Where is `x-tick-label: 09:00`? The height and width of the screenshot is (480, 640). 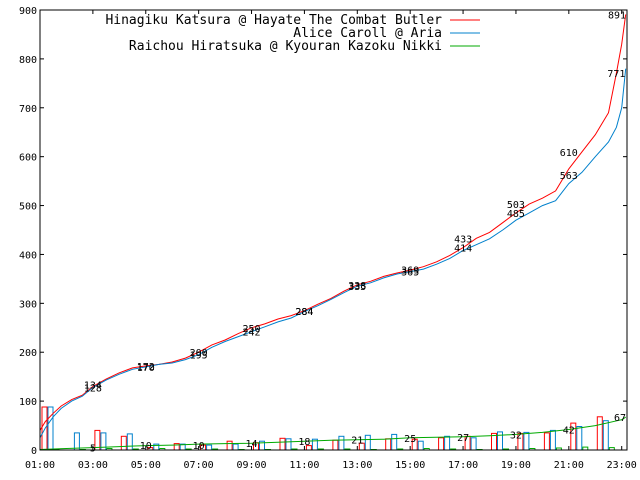 x-tick-label: 09:00 is located at coordinates (251, 465).